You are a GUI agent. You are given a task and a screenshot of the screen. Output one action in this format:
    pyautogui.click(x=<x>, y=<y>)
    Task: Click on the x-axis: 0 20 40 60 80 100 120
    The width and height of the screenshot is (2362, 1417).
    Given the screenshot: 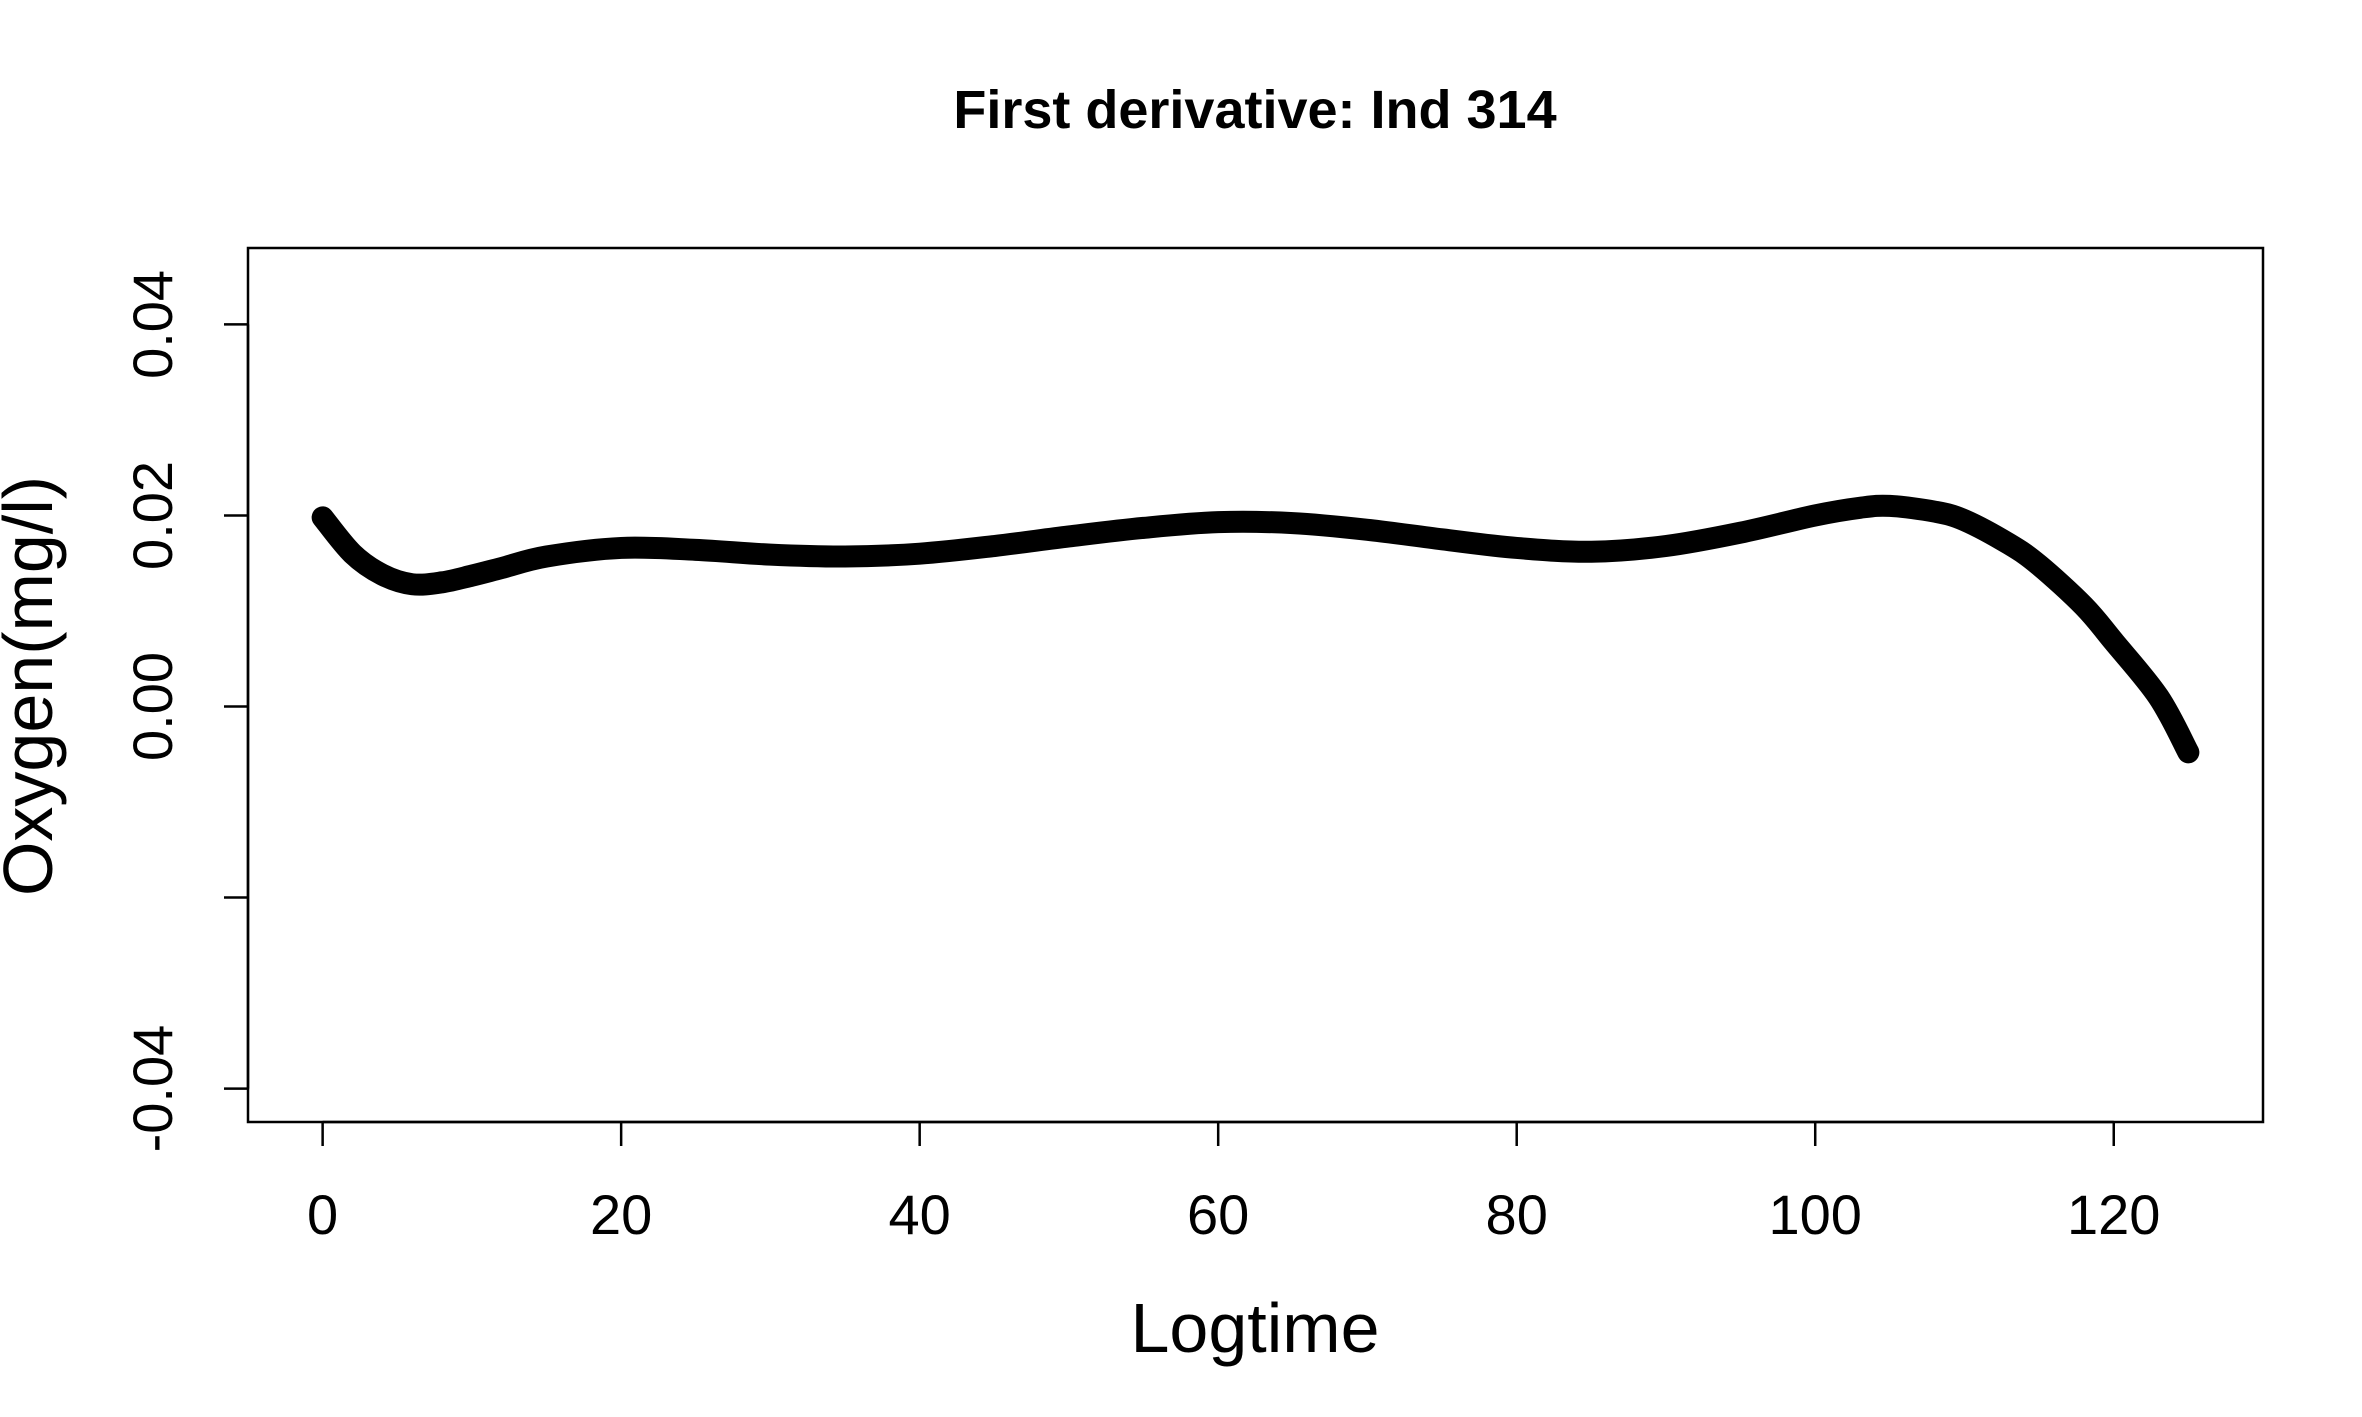 What is the action you would take?
    pyautogui.click(x=1233, y=1183)
    